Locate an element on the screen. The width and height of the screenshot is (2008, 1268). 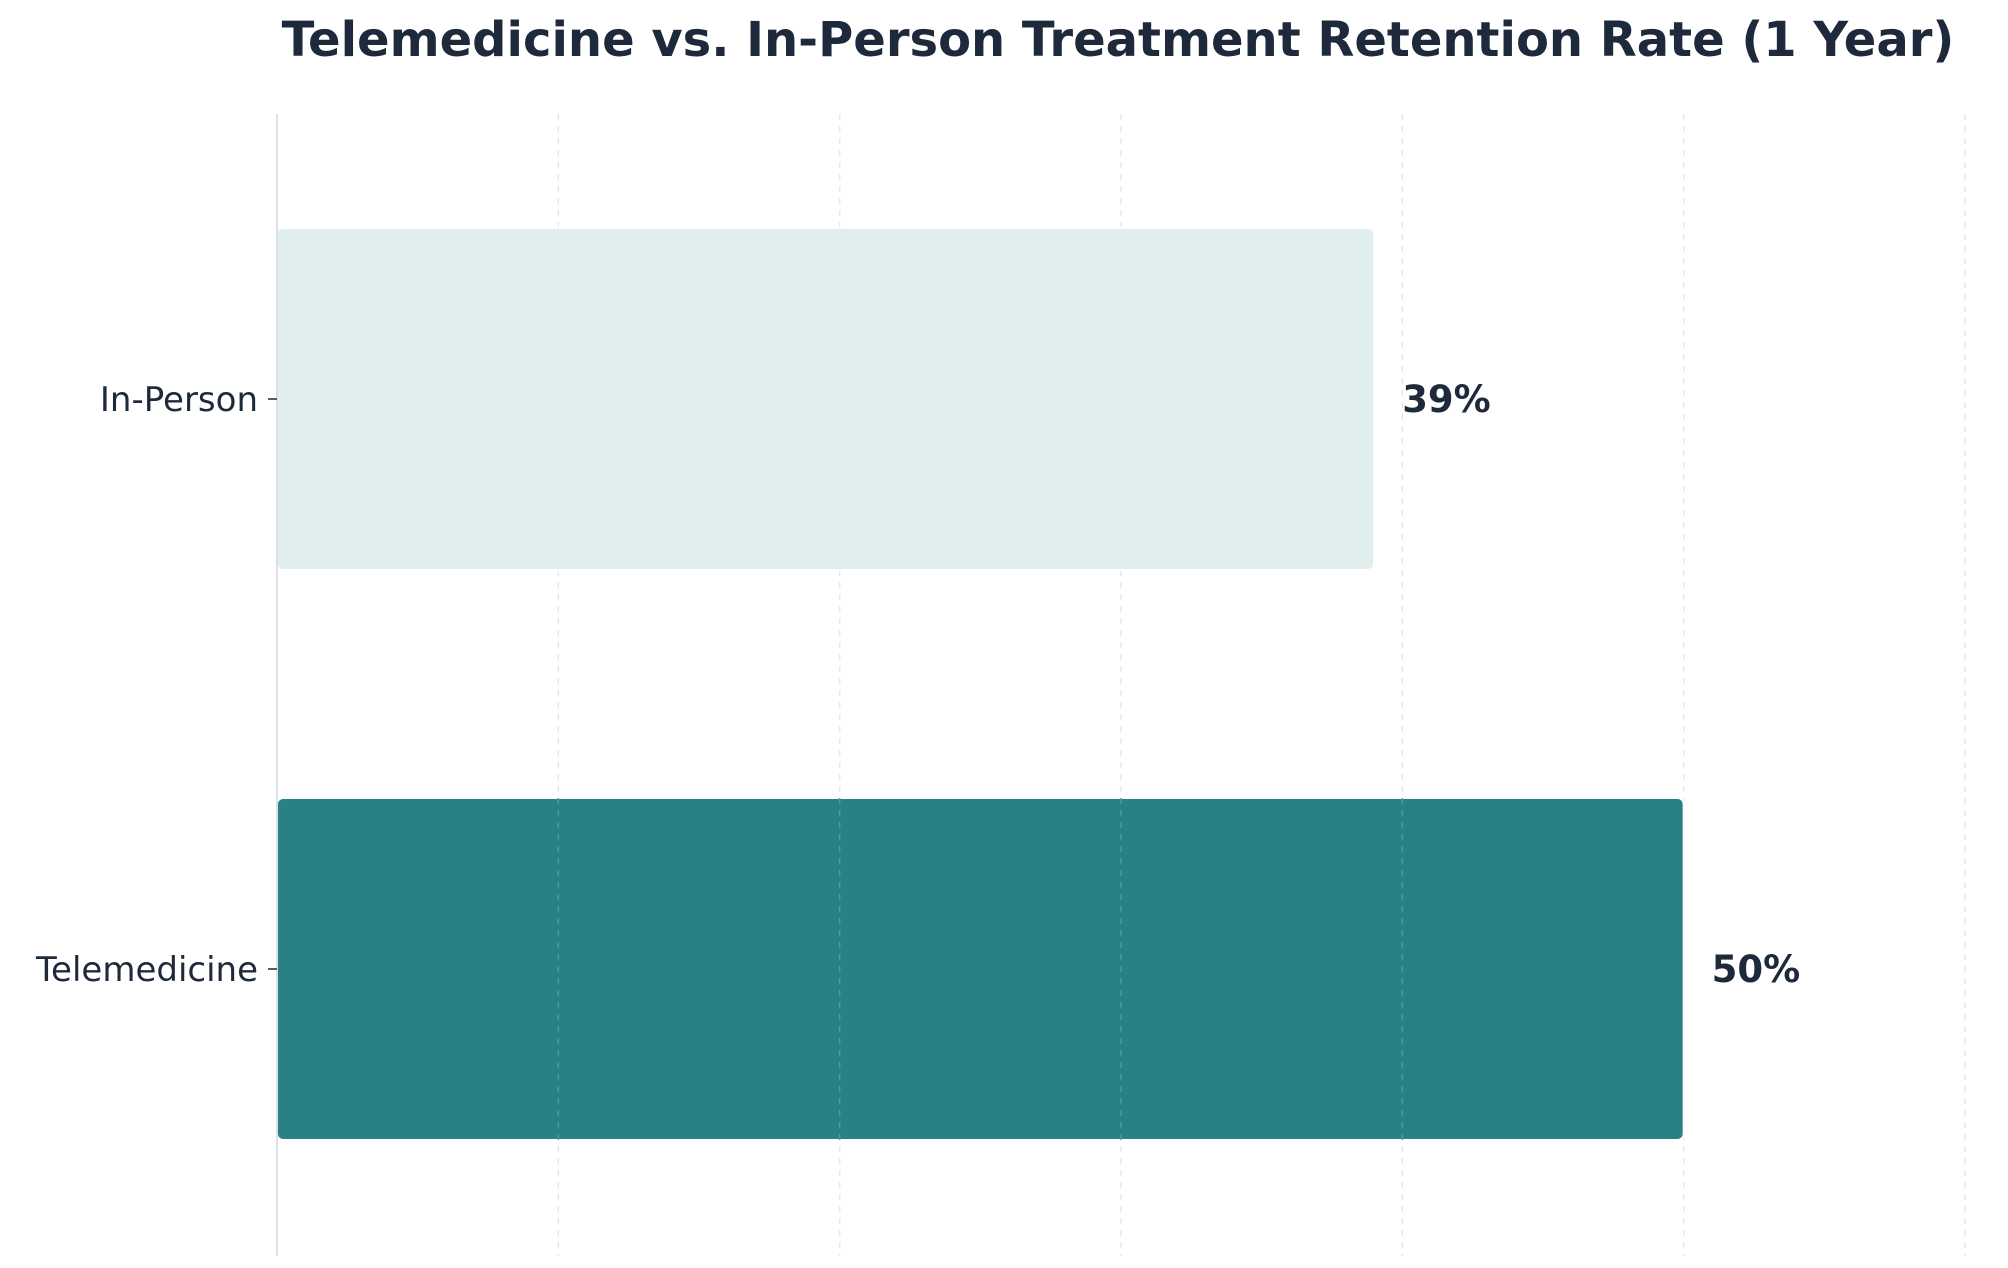
y-axis-ticks: In-Person Telemedicine is located at coordinates (156, 685).